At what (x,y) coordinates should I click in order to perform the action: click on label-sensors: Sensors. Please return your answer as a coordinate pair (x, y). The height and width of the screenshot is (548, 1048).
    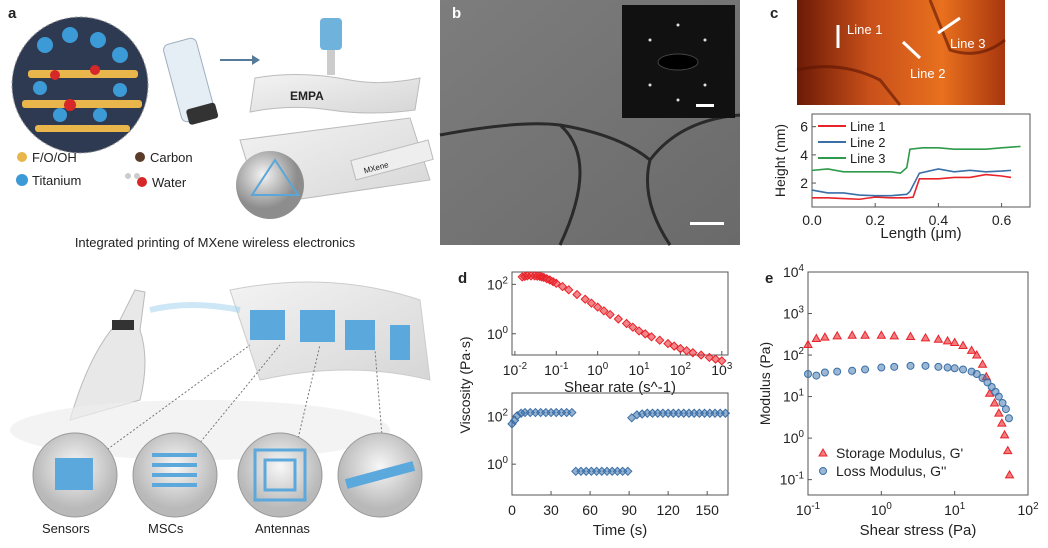
    Looking at the image, I should click on (66, 528).